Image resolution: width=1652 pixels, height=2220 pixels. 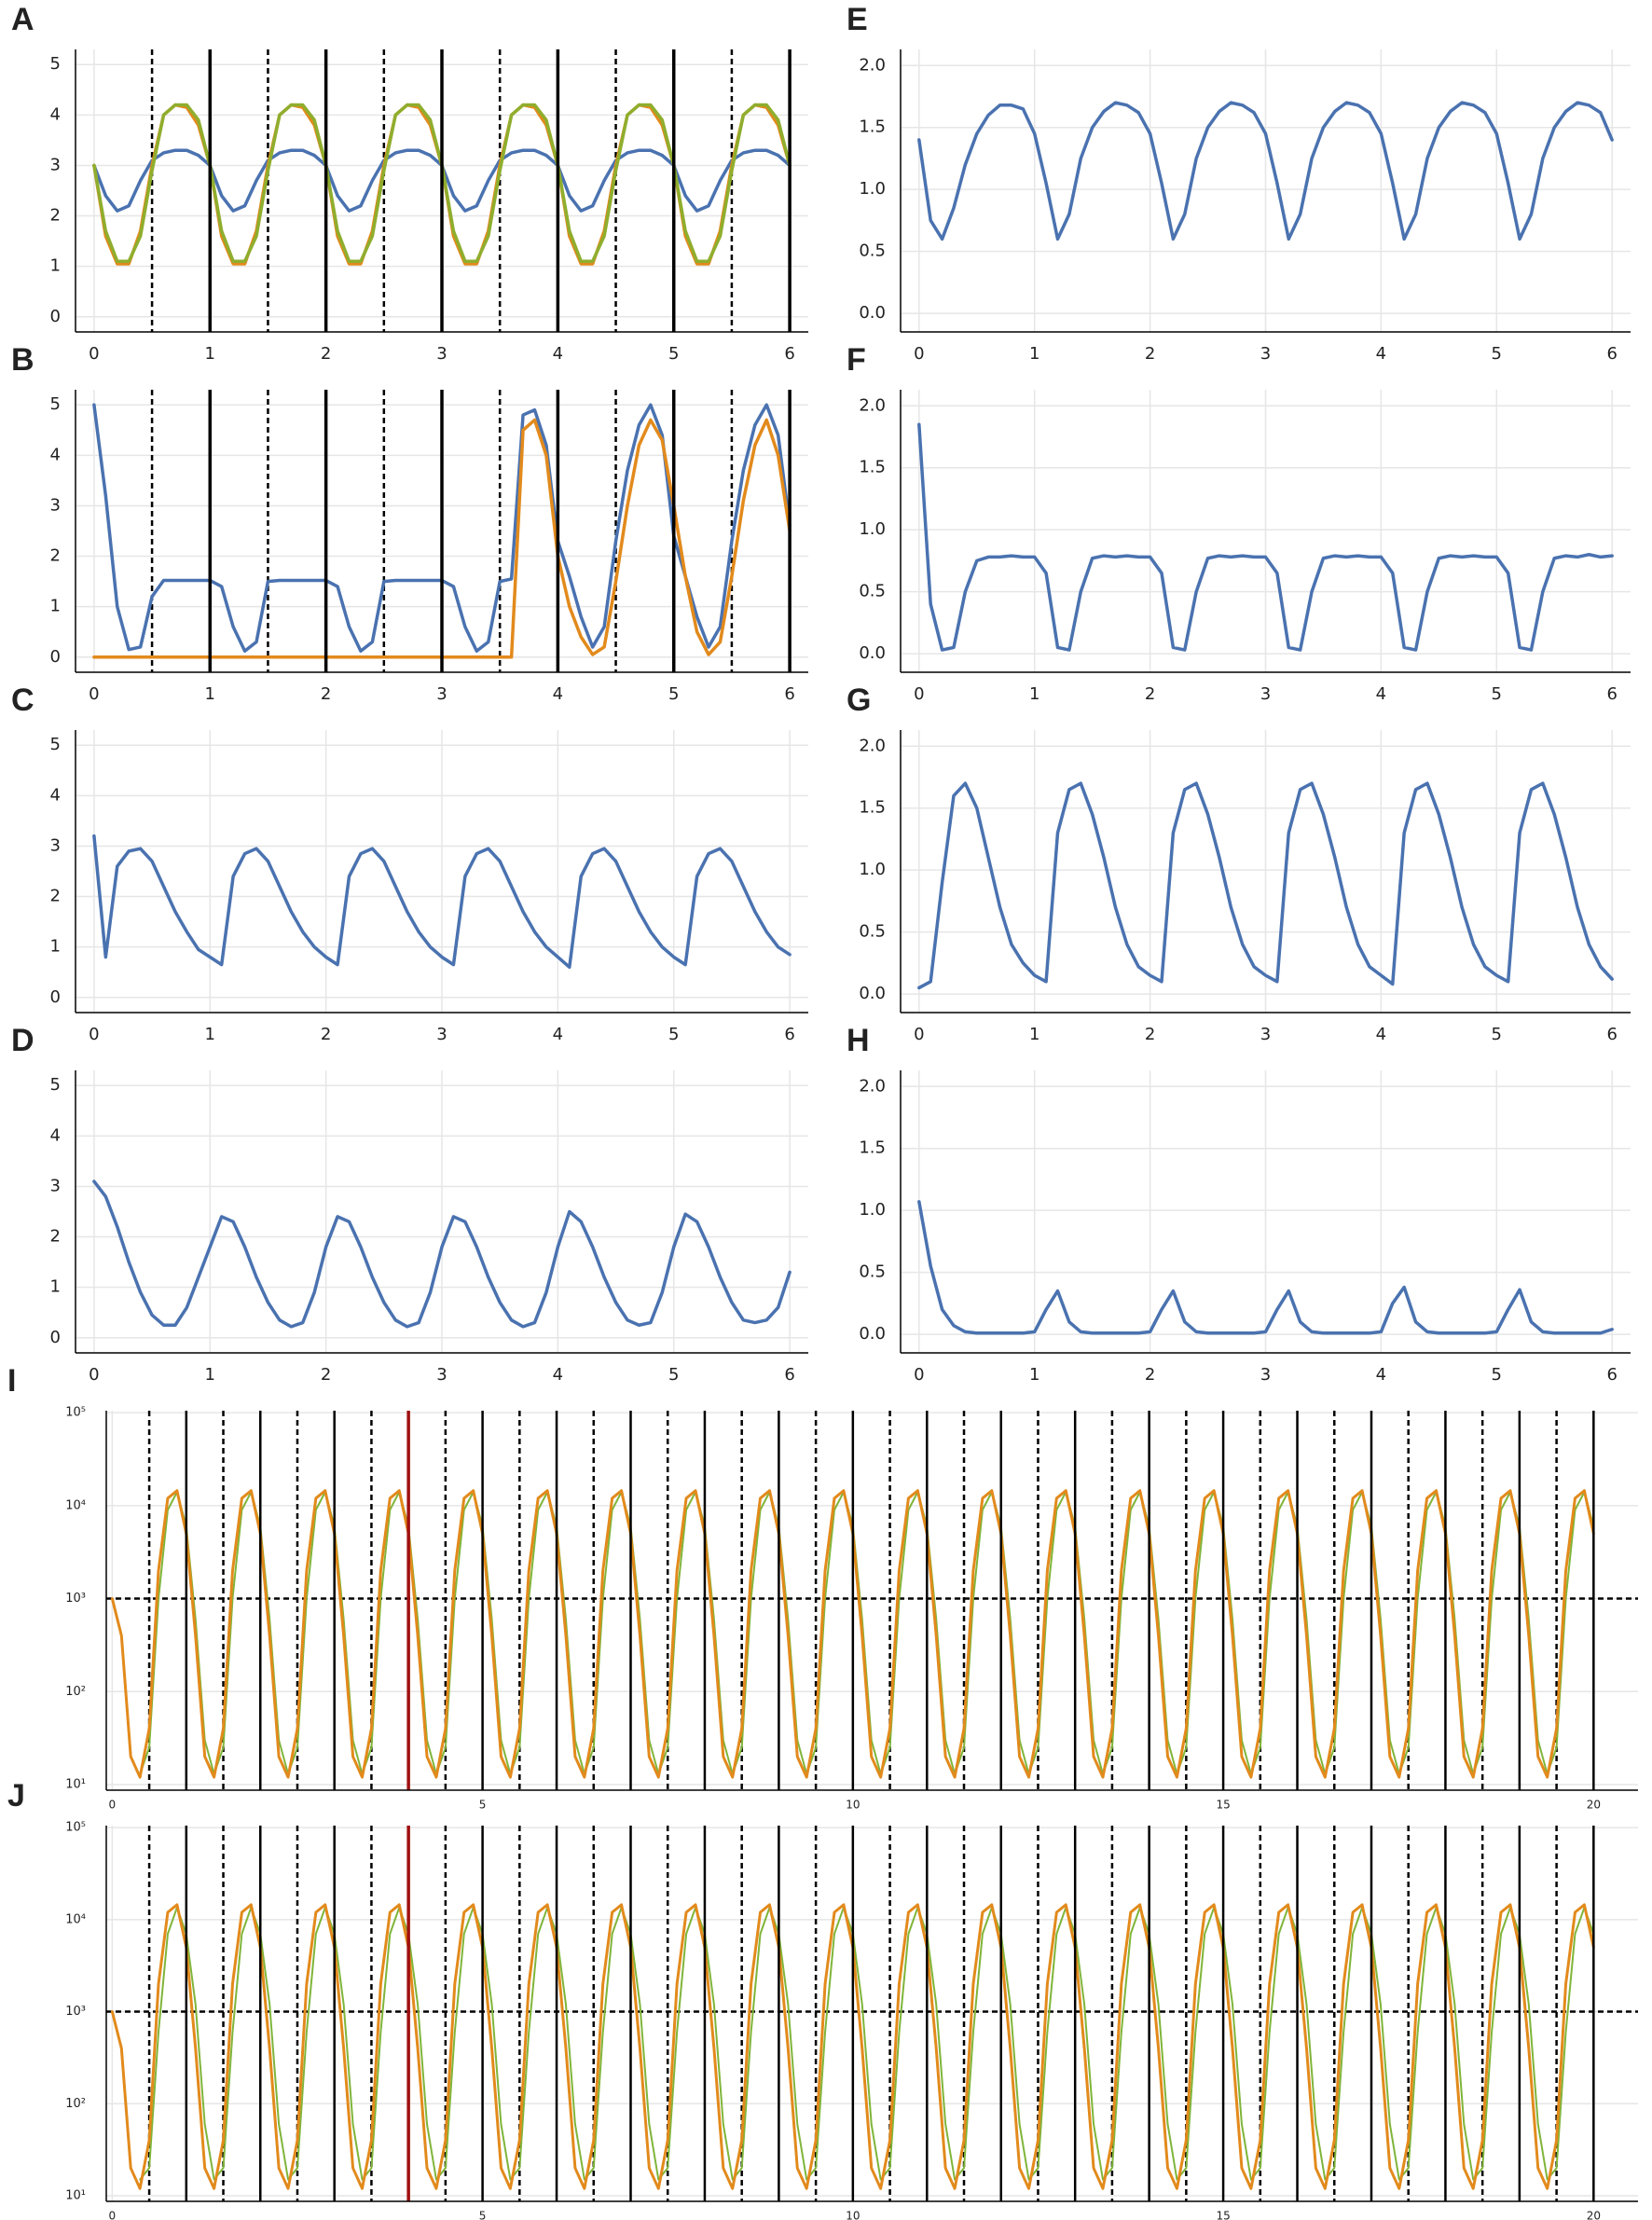 I want to click on y-tick-label: 10⁵, so click(x=76, y=1828).